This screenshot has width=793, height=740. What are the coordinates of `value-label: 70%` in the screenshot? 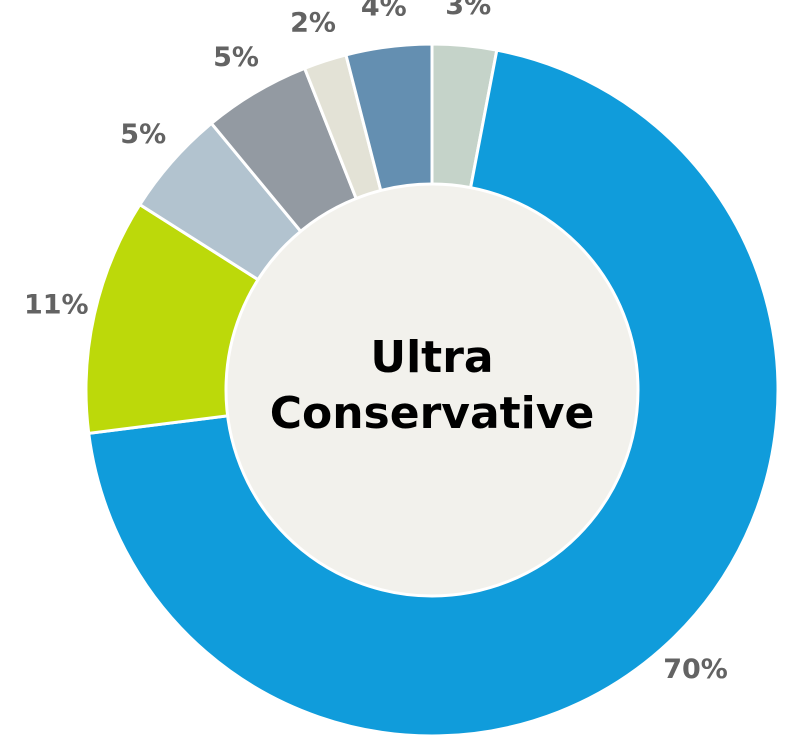 It's located at (695, 669).